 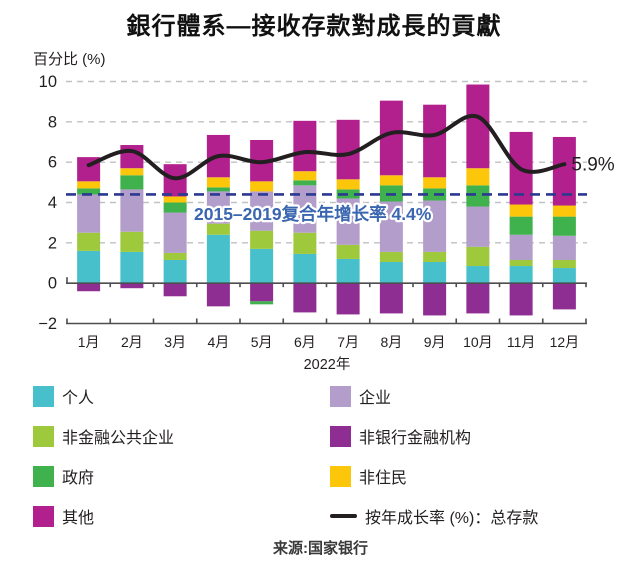 What do you see at coordinates (78, 478) in the screenshot?
I see `legend-label: 政府` at bounding box center [78, 478].